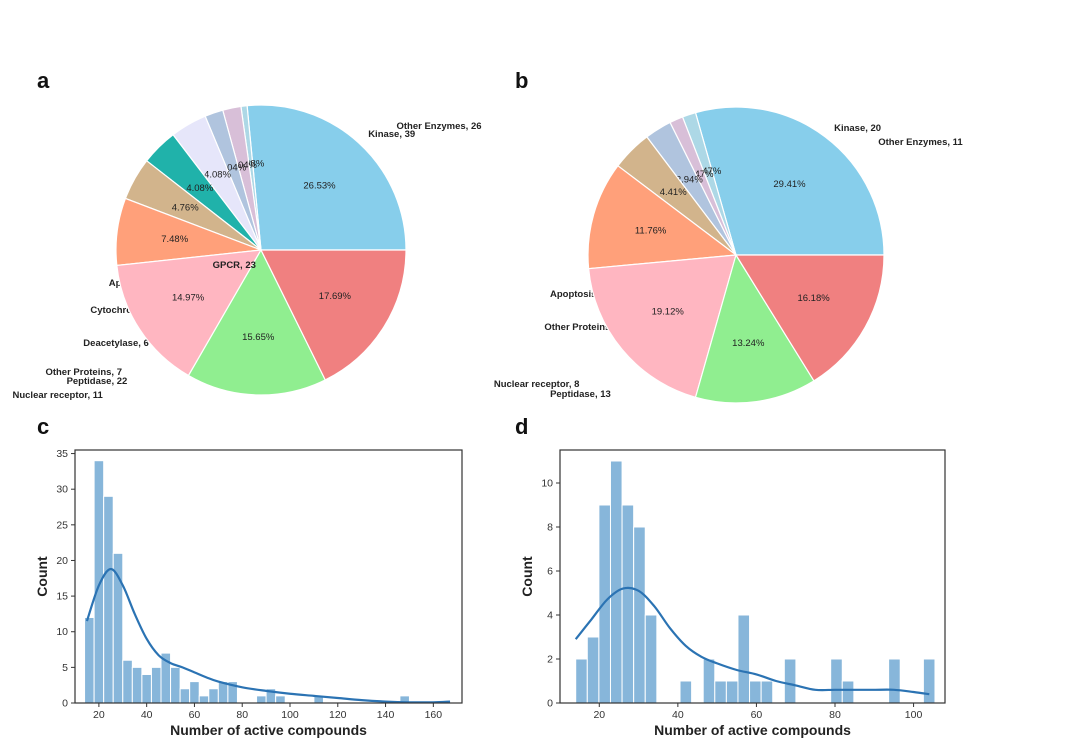 The width and height of the screenshot is (1080, 748). I want to click on x-tick-label-c: 120, so click(338, 715).